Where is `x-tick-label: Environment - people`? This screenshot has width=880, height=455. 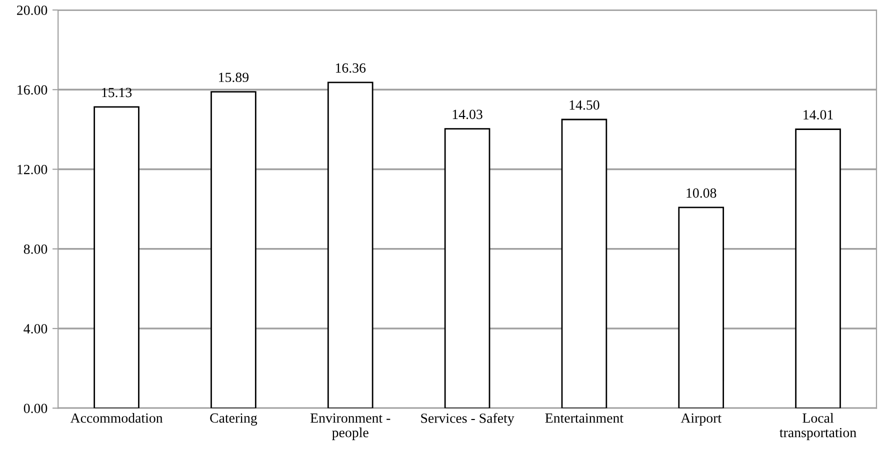 x-tick-label: Environment - people is located at coordinates (350, 426).